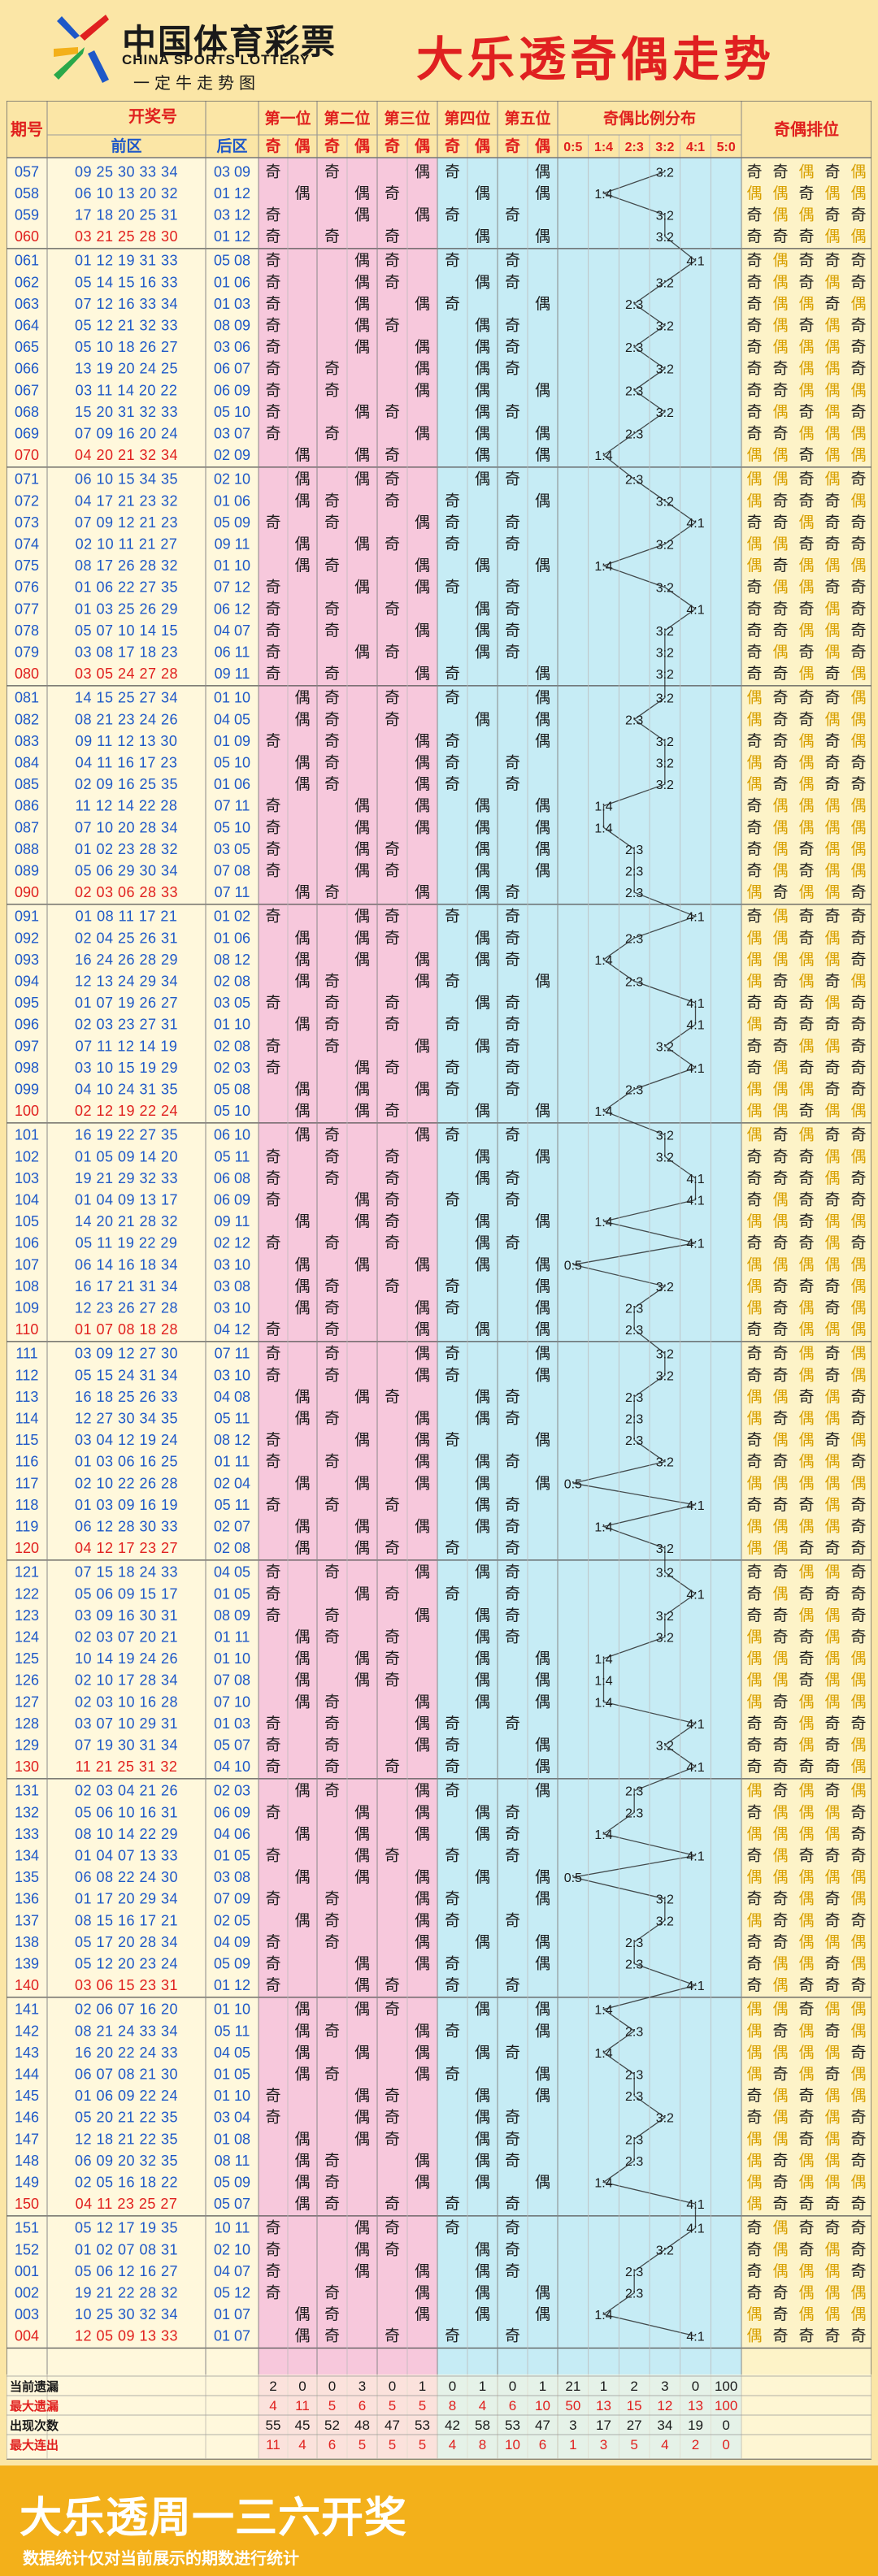 The image size is (878, 2576). Describe the element at coordinates (302, 2444) in the screenshot. I see `stat-value: 4` at that location.